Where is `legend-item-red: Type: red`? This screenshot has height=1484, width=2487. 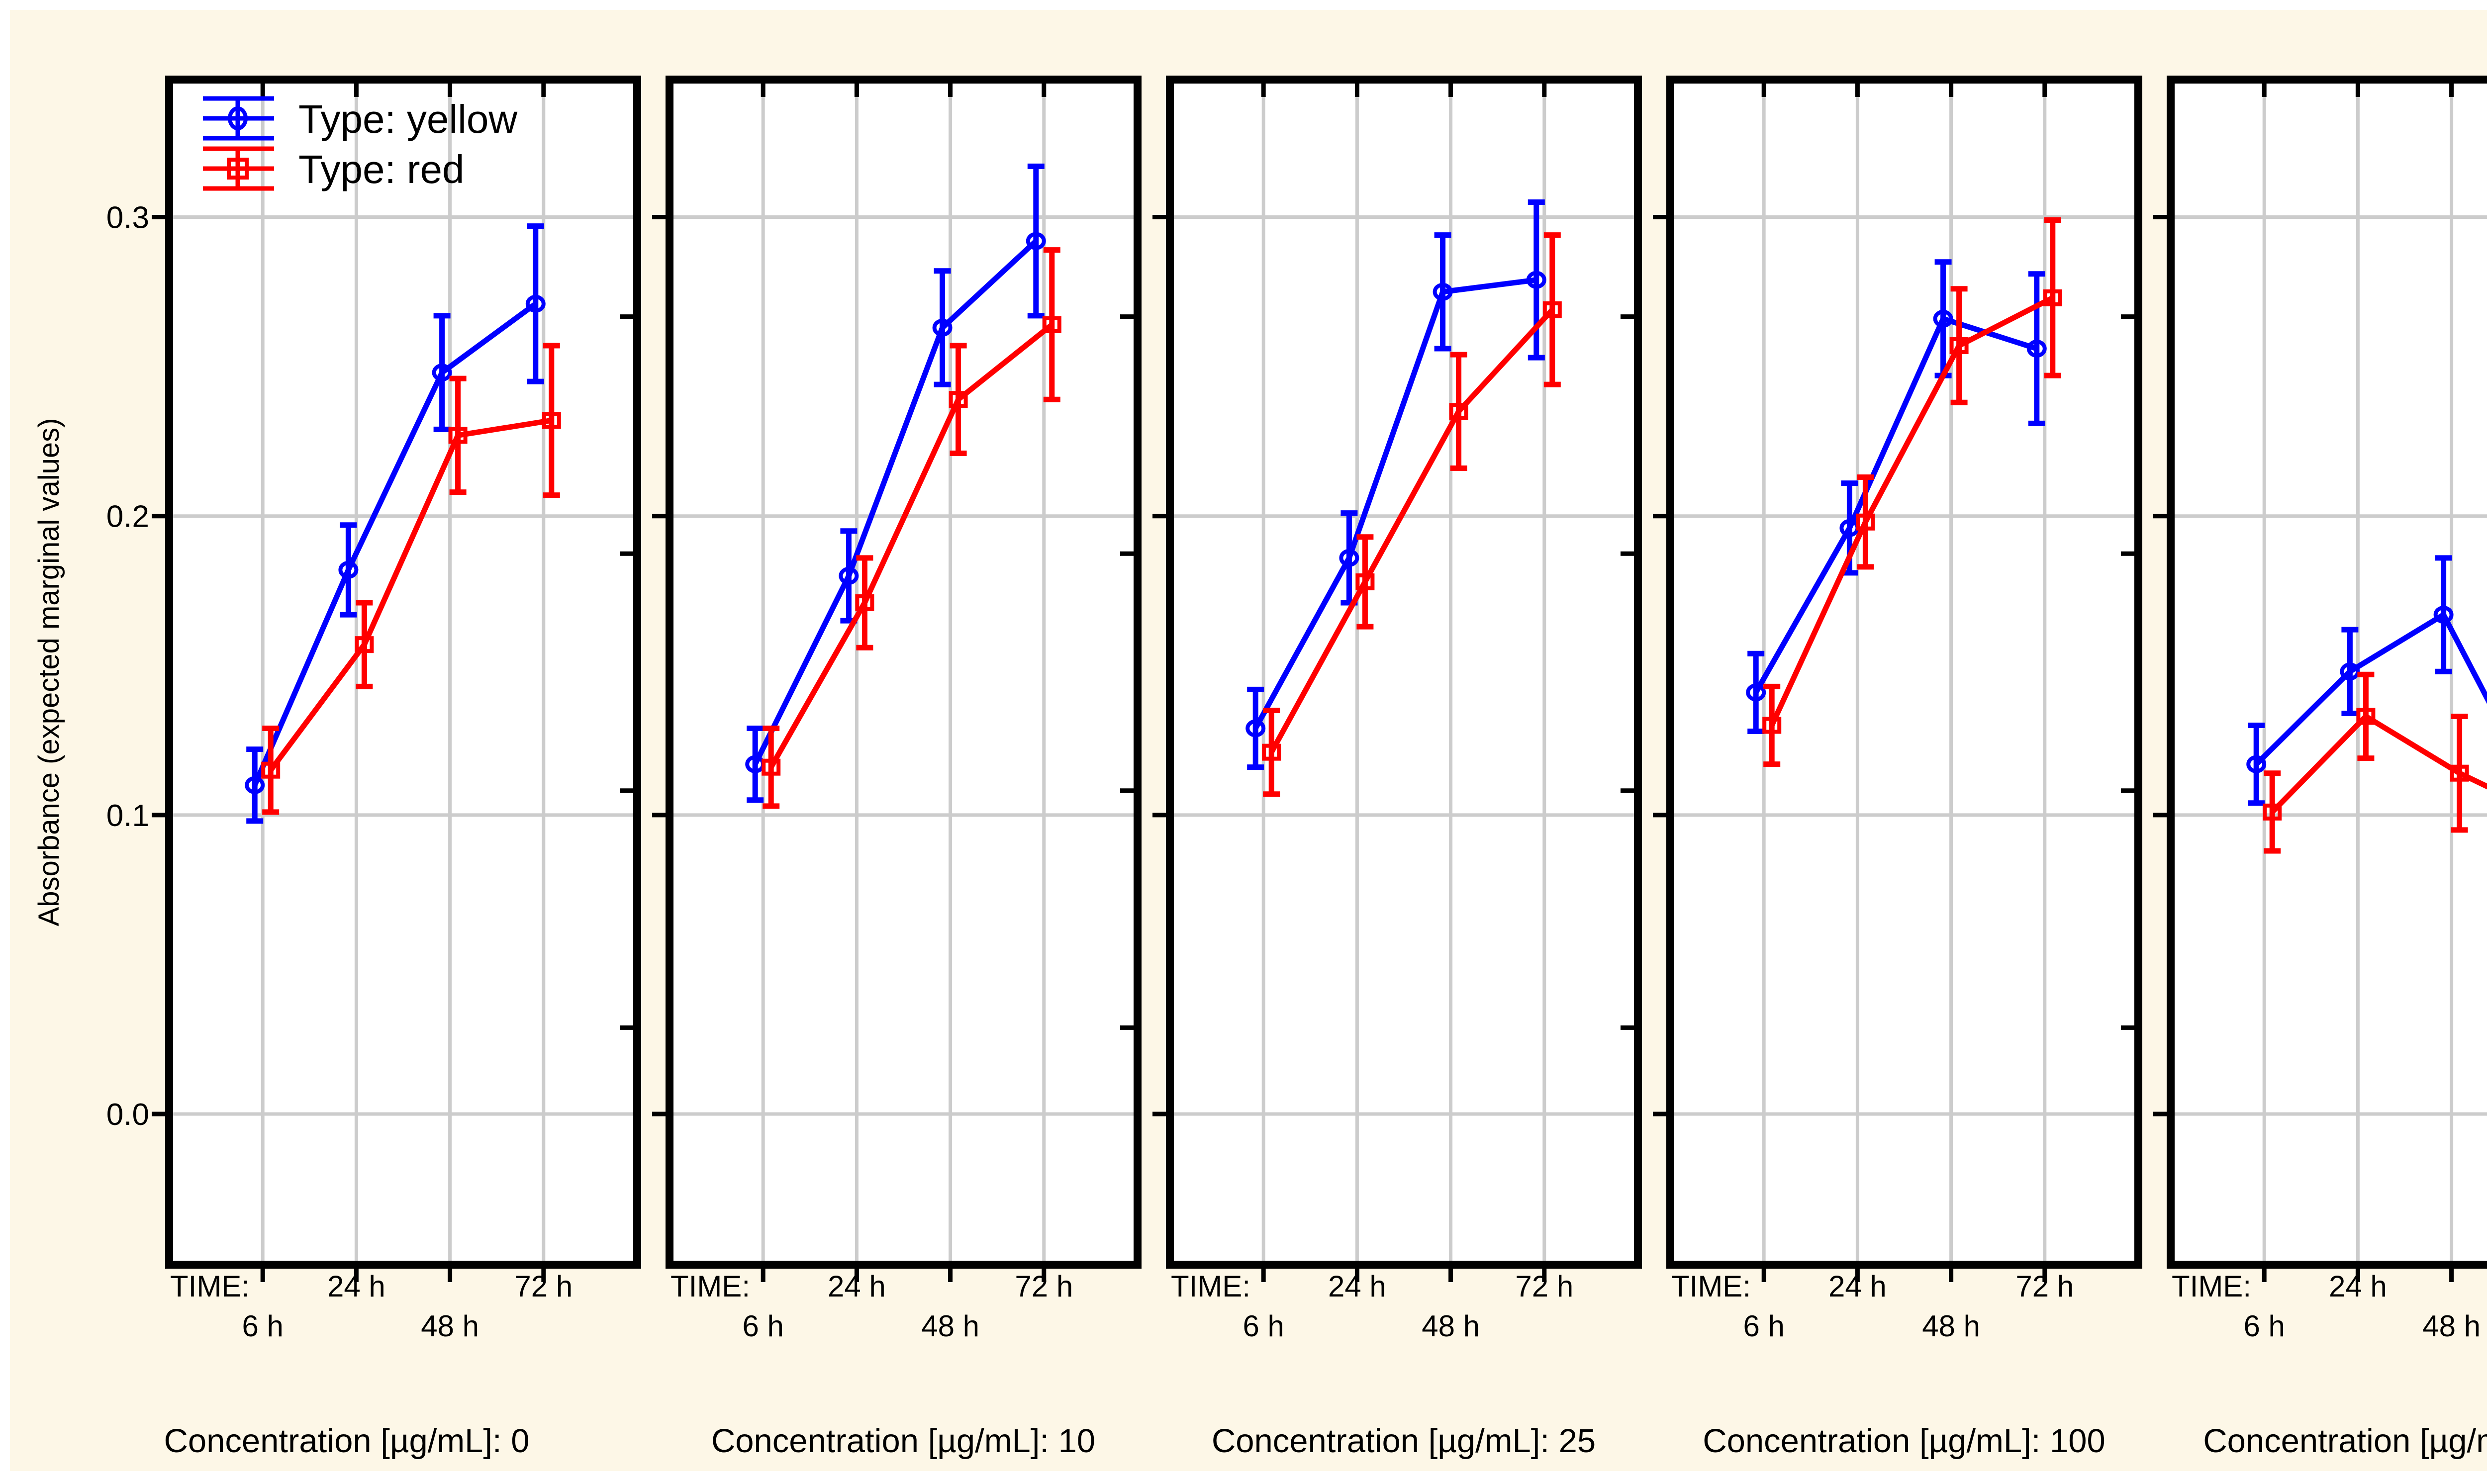 legend-item-red: Type: red is located at coordinates (334, 168).